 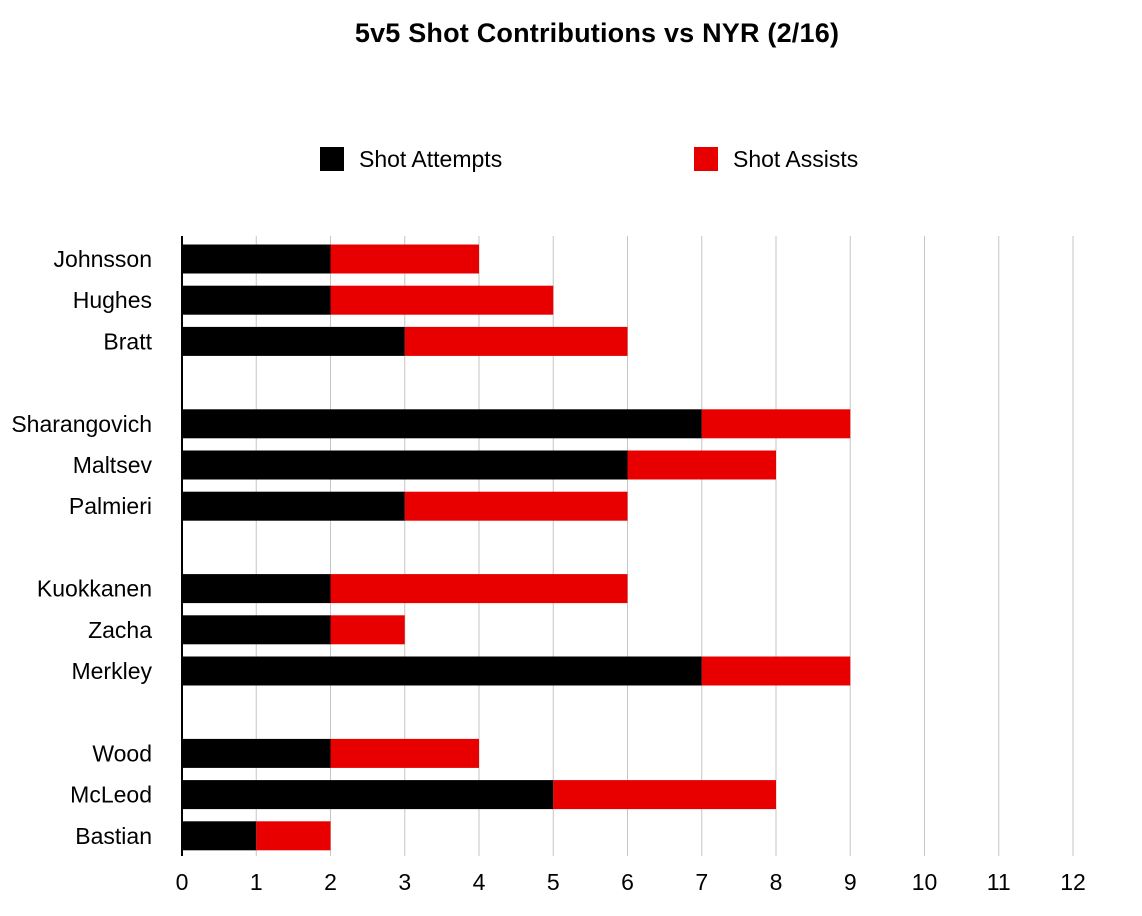 What do you see at coordinates (627, 882) in the screenshot?
I see `x-tick-label-6: 6` at bounding box center [627, 882].